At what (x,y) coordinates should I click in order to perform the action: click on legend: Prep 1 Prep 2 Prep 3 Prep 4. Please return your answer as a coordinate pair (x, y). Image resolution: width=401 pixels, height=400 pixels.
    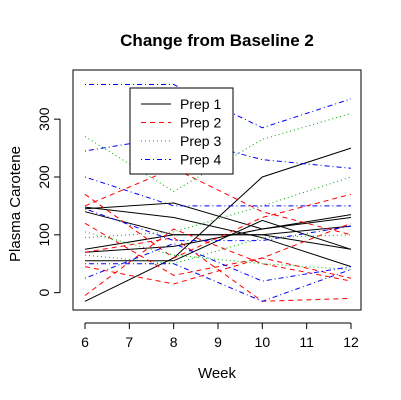
    Looking at the image, I should click on (181, 131).